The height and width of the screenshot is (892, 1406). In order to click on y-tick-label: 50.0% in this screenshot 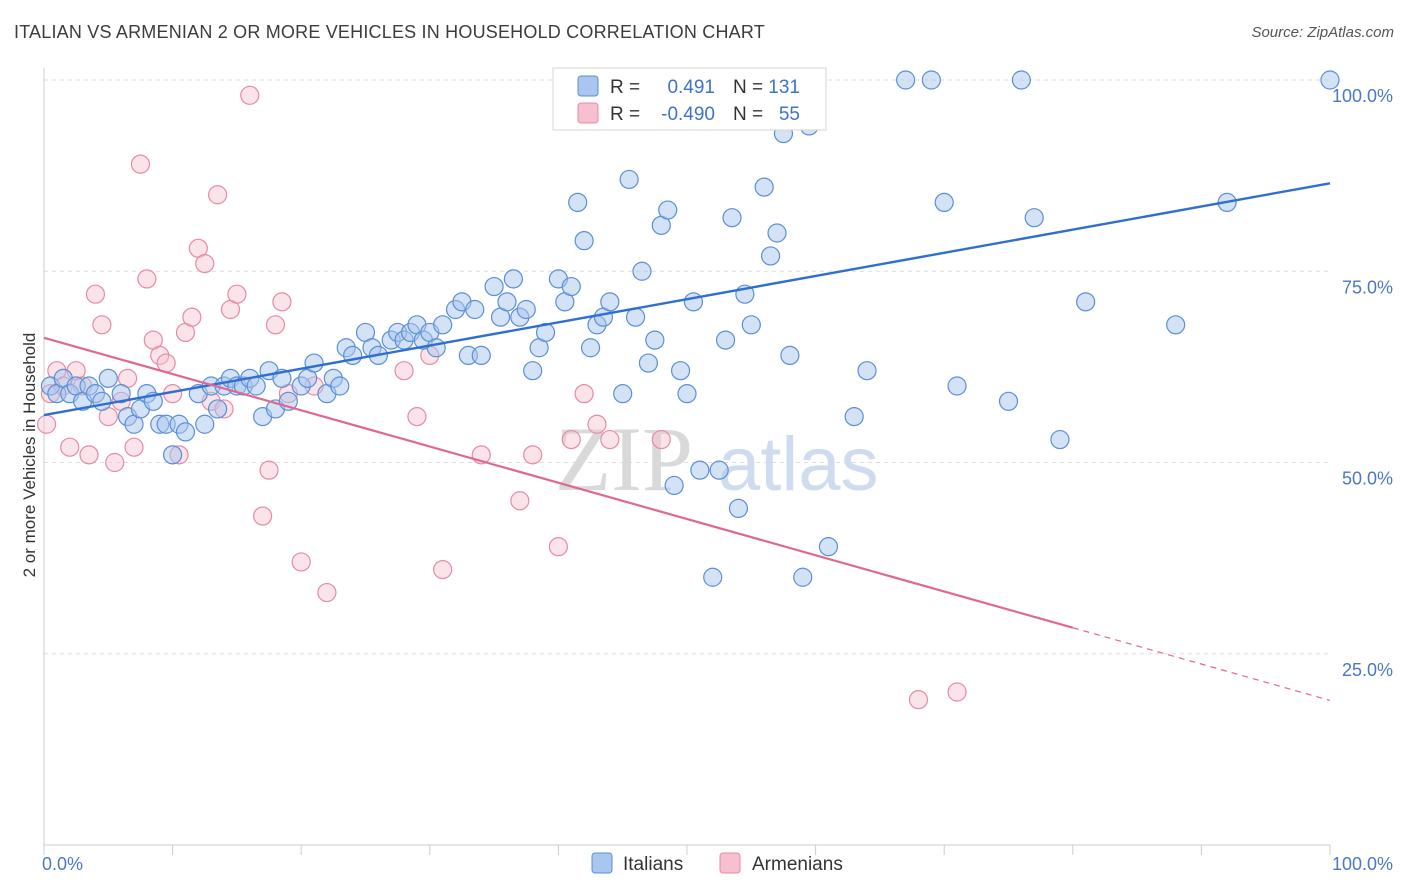, I will do `click(1367, 479)`.